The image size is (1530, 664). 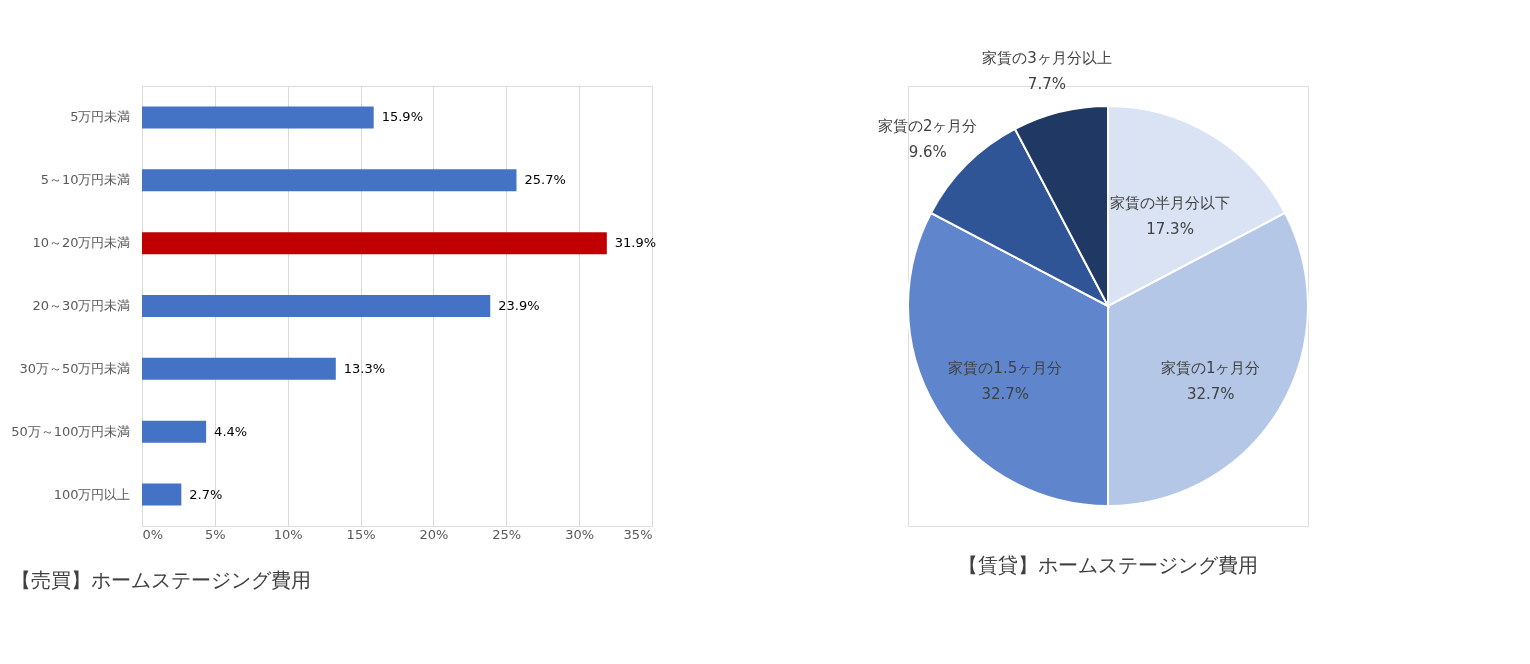 What do you see at coordinates (100, 117) in the screenshot?
I see `y-tick-label: 5万円未満` at bounding box center [100, 117].